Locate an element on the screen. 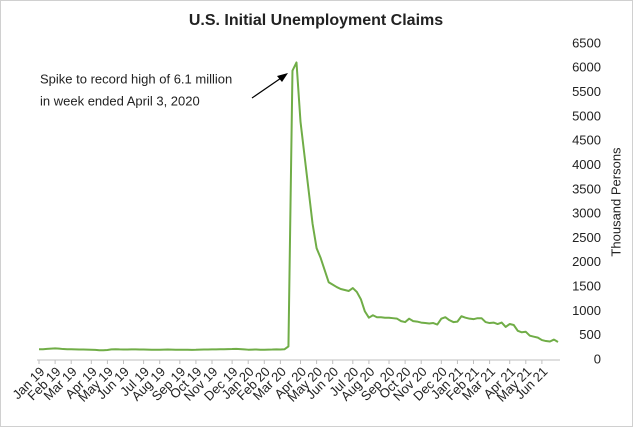 Image resolution: width=633 pixels, height=427 pixels. annotation-arrow is located at coordinates (268, 87).